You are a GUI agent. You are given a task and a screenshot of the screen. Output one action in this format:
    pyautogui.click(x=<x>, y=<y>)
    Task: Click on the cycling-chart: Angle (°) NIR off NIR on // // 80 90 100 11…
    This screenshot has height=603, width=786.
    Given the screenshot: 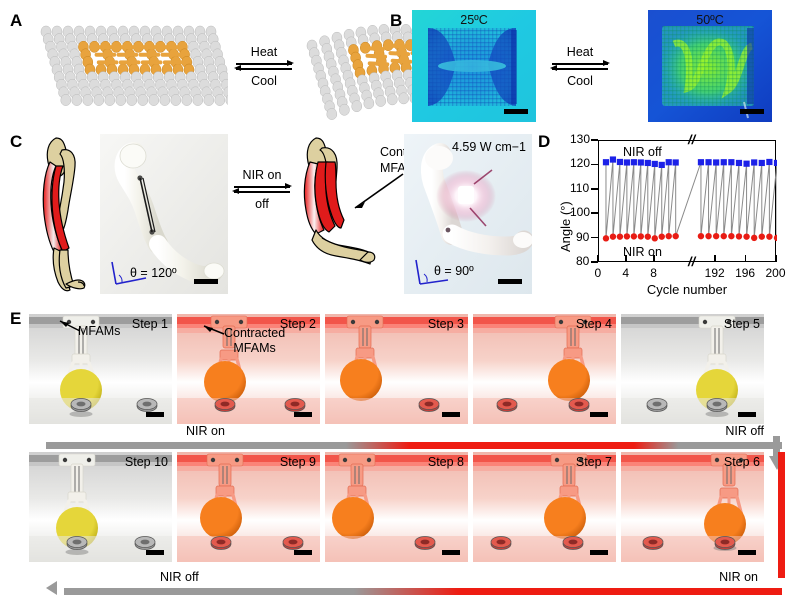 What is the action you would take?
    pyautogui.click(x=661, y=216)
    